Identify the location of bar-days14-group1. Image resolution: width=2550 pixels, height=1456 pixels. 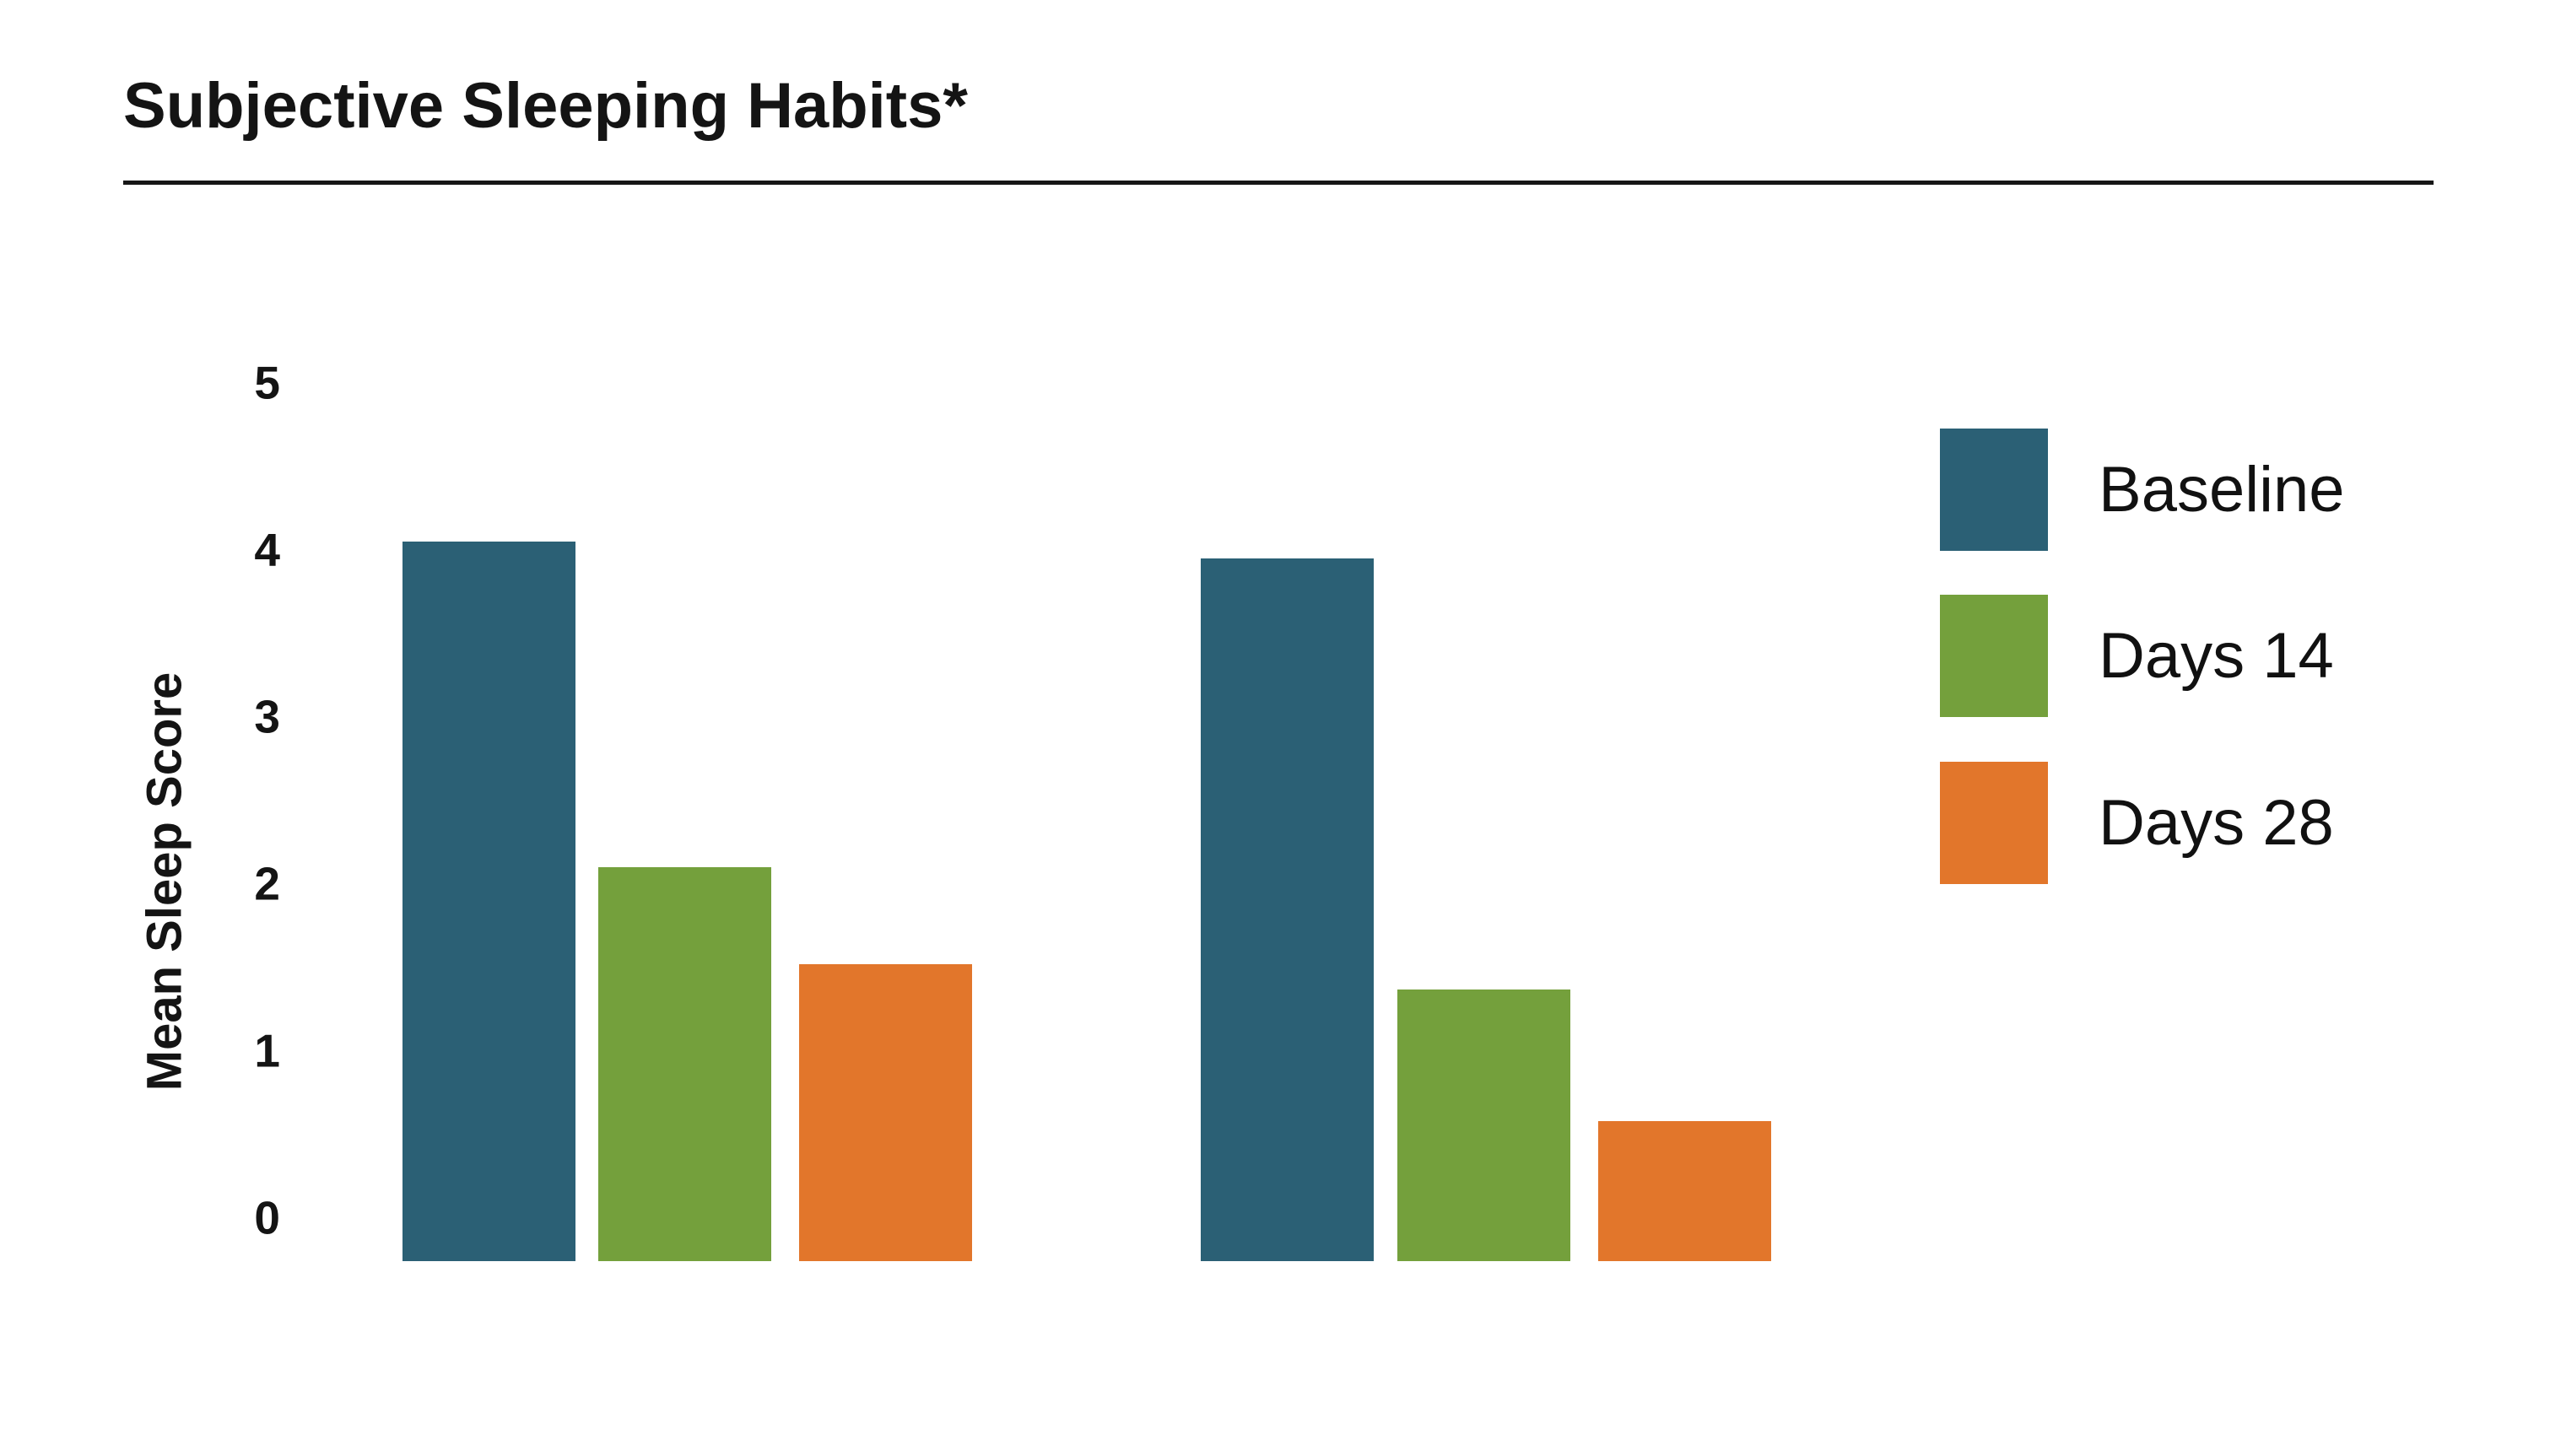
(684, 1064).